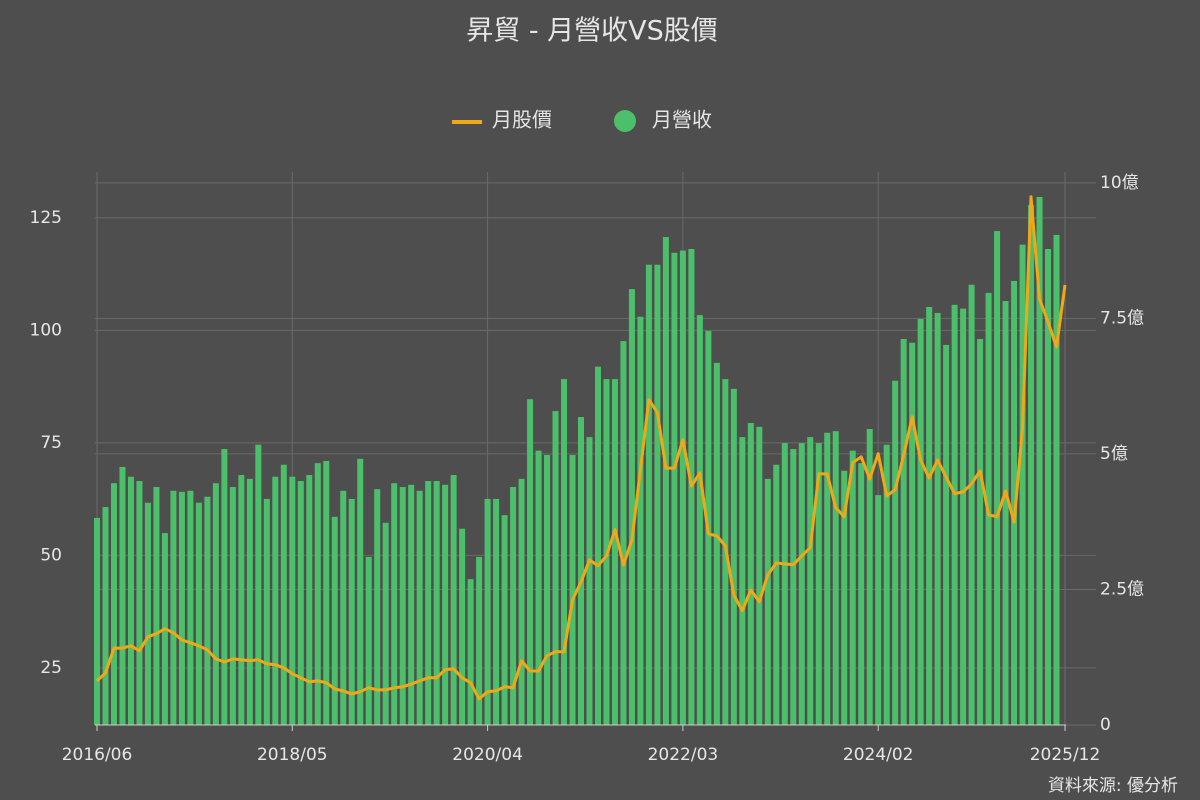  Describe the element at coordinates (1065, 755) in the screenshot. I see `x-tick-label: 2025/12` at that location.